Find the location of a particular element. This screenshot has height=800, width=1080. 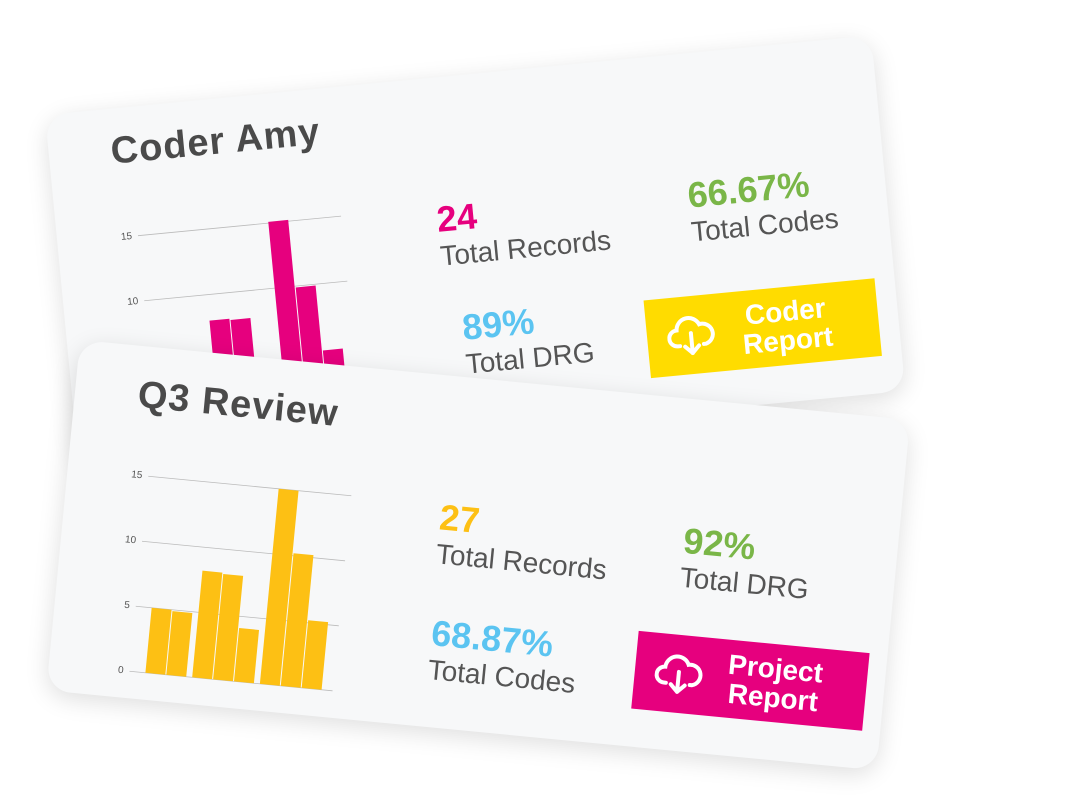

card-title: Coder Amy is located at coordinates (215, 141).